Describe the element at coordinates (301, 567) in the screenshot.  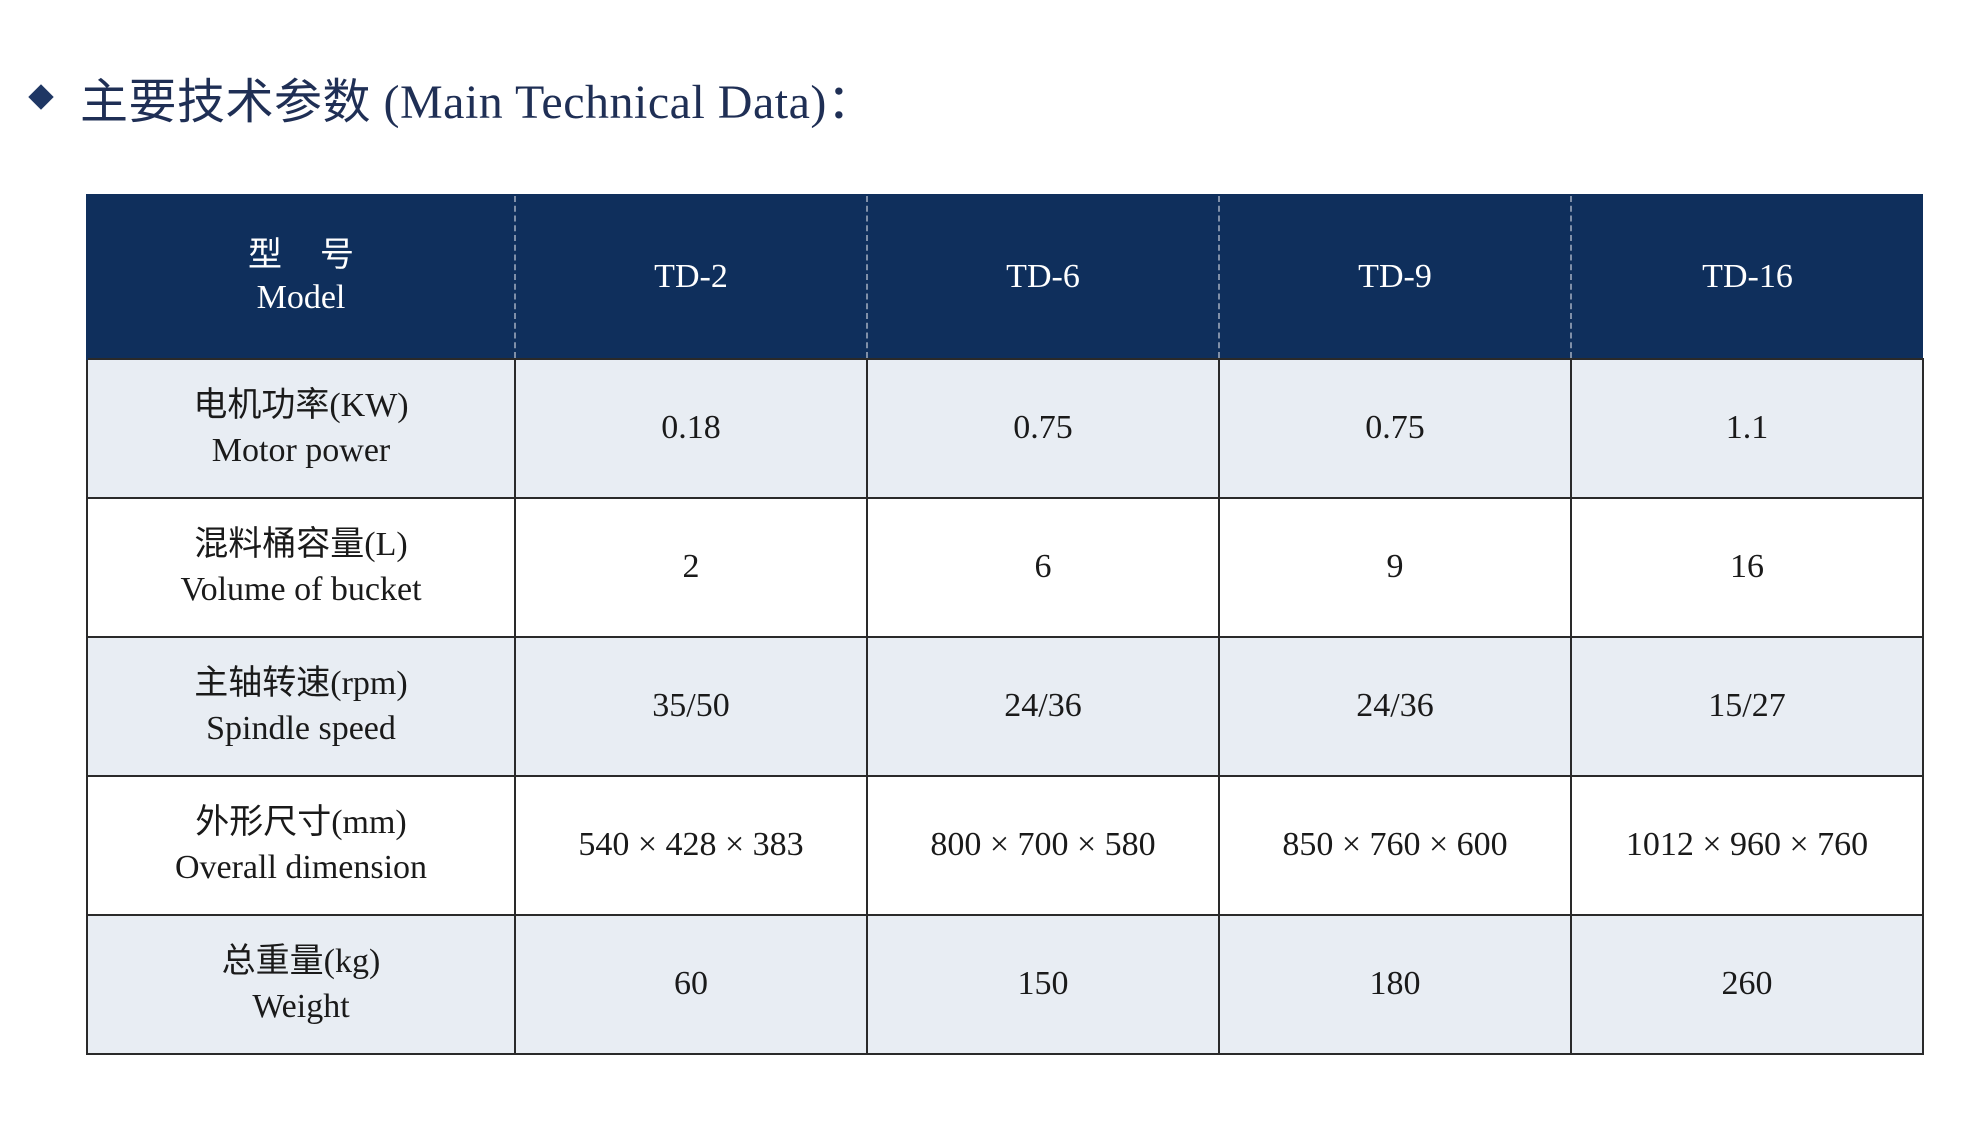
I see `row-label-cell: 混料桶容量(L) Volume of bucket` at that location.